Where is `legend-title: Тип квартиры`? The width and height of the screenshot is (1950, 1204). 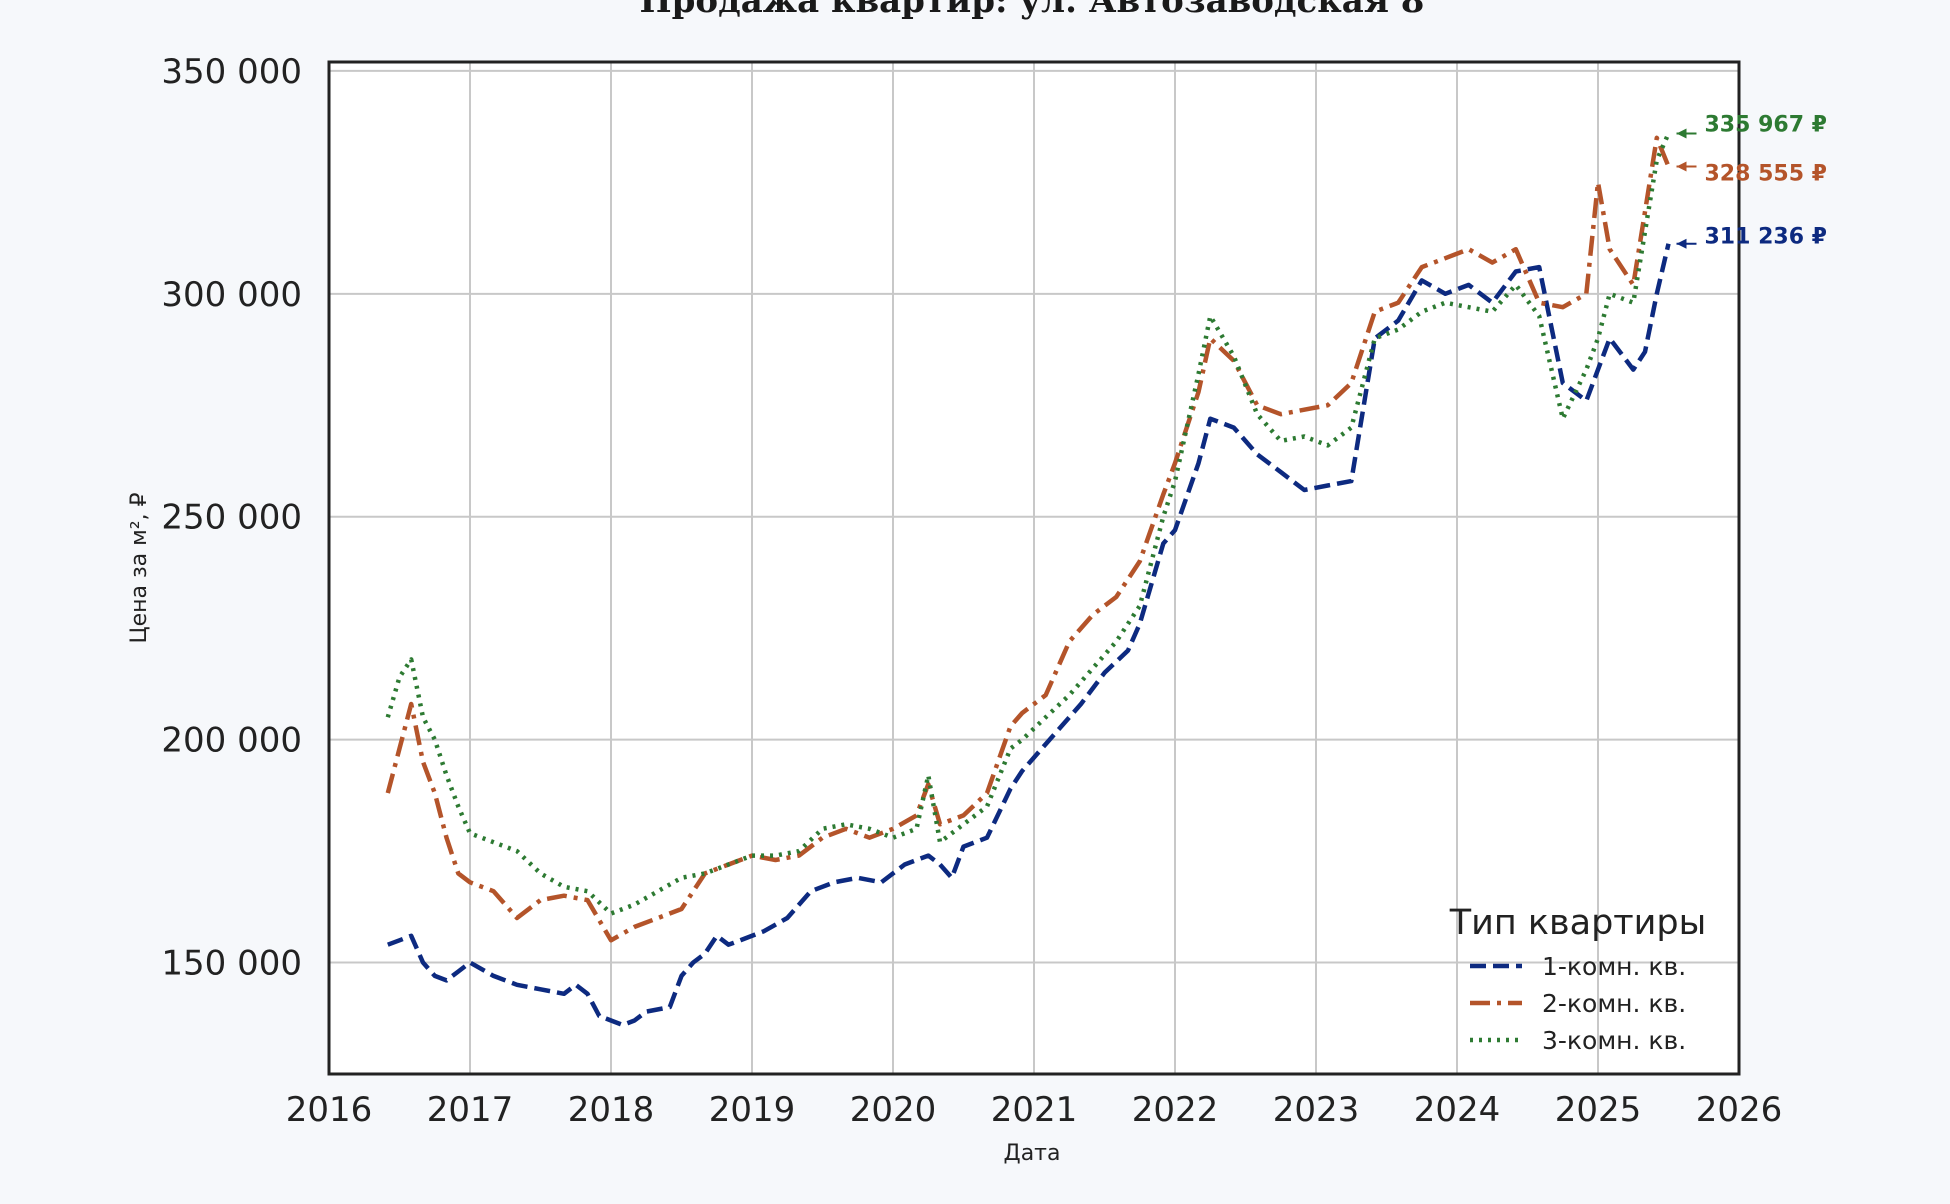
legend-title: Тип квартиры is located at coordinates (1578, 923).